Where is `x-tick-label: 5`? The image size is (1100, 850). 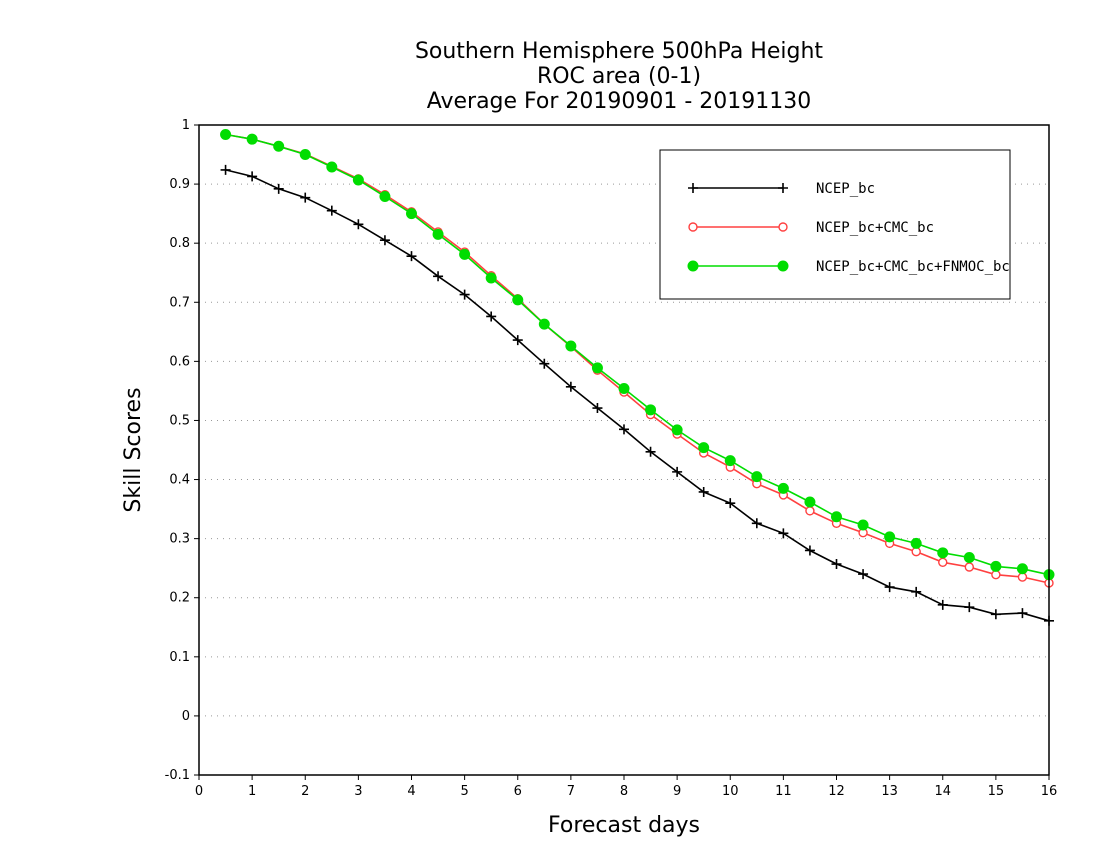 x-tick-label: 5 is located at coordinates (464, 791).